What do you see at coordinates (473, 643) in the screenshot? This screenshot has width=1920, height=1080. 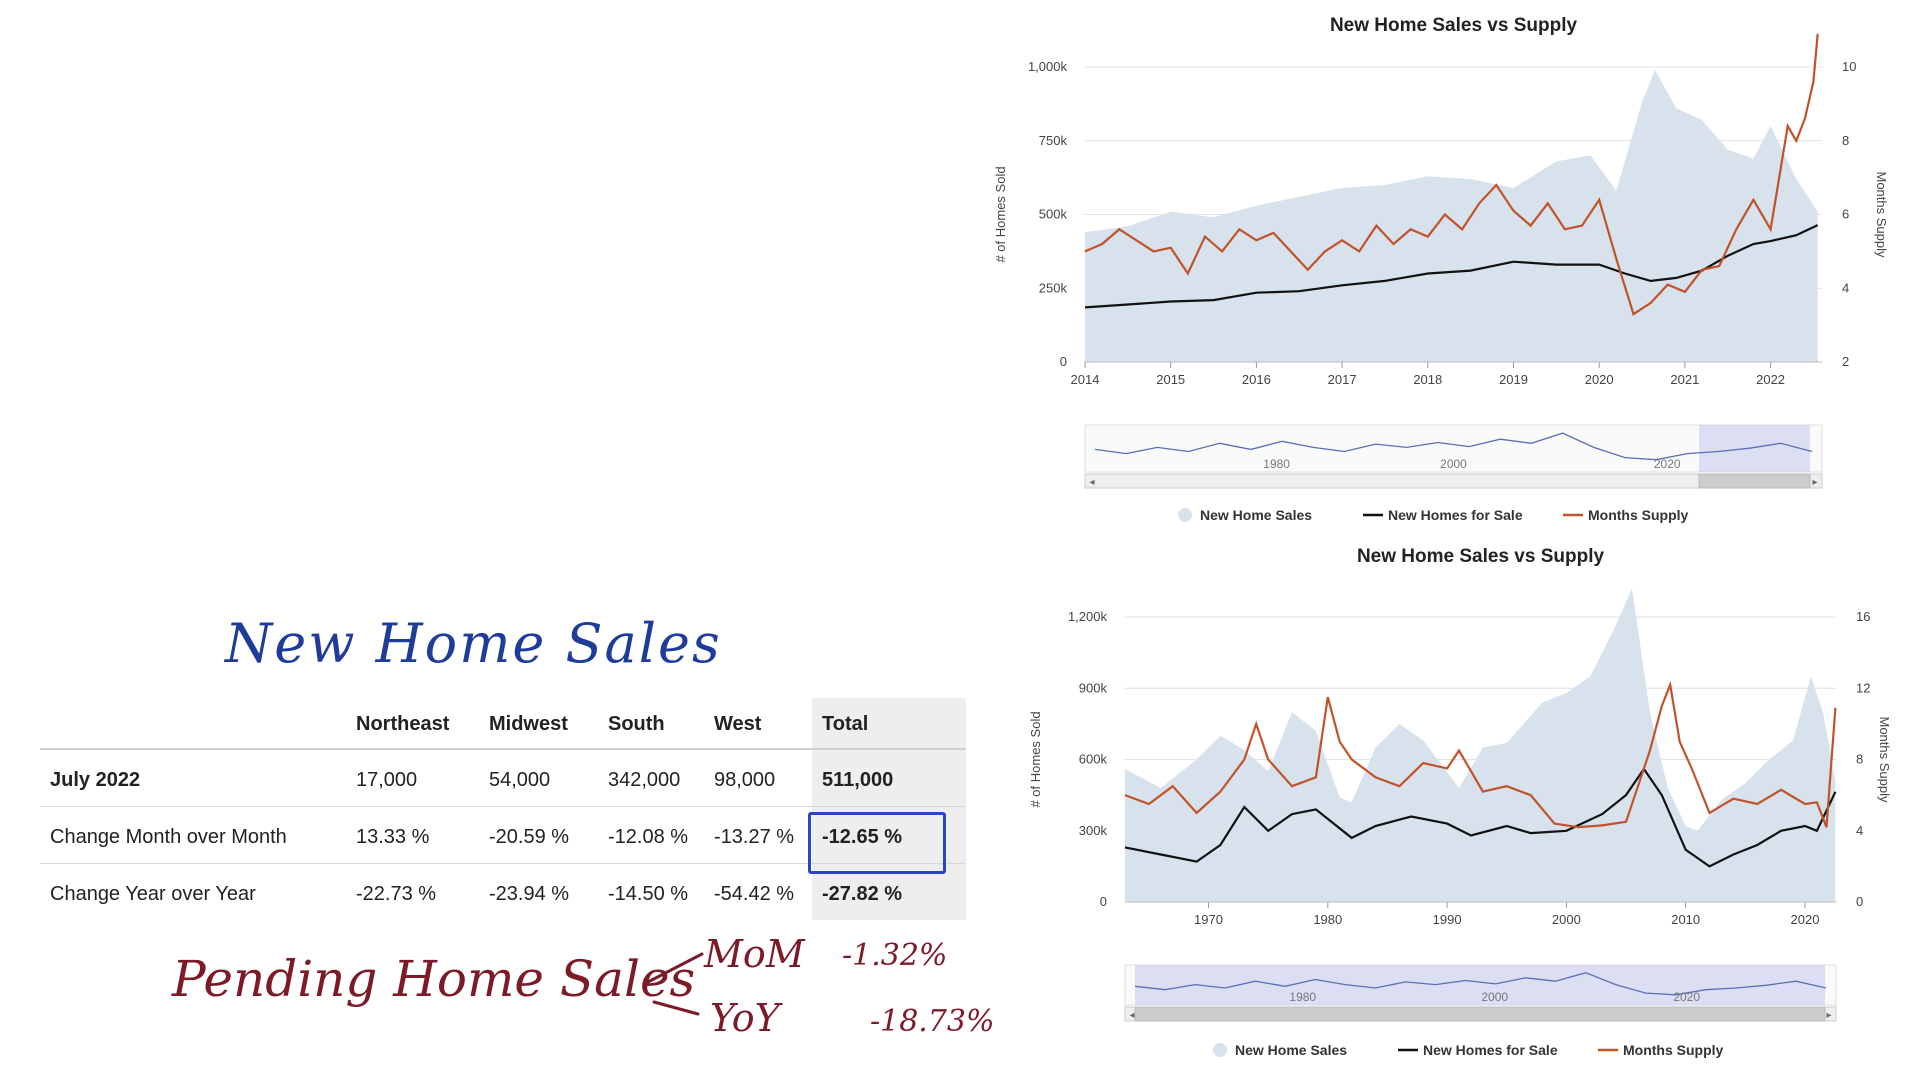 I see `handwritten-heading: New Home Sales` at bounding box center [473, 643].